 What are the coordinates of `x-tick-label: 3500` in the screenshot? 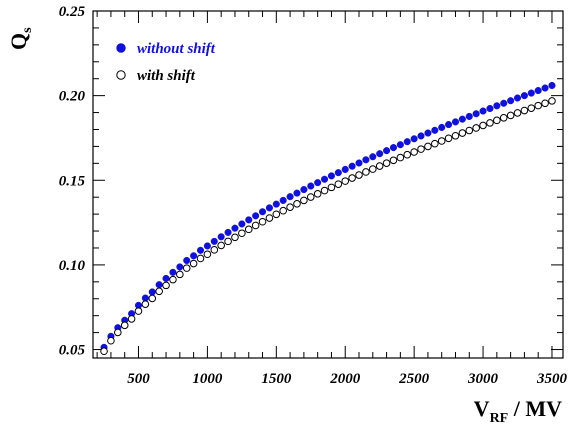 It's located at (552, 379).